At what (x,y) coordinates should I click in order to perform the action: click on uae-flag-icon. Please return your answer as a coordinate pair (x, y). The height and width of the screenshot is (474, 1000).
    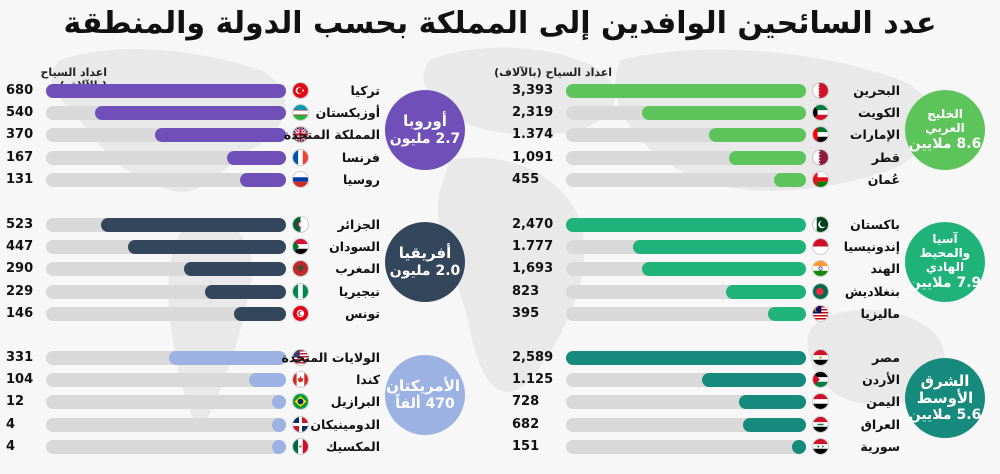
    Looking at the image, I should click on (820, 135).